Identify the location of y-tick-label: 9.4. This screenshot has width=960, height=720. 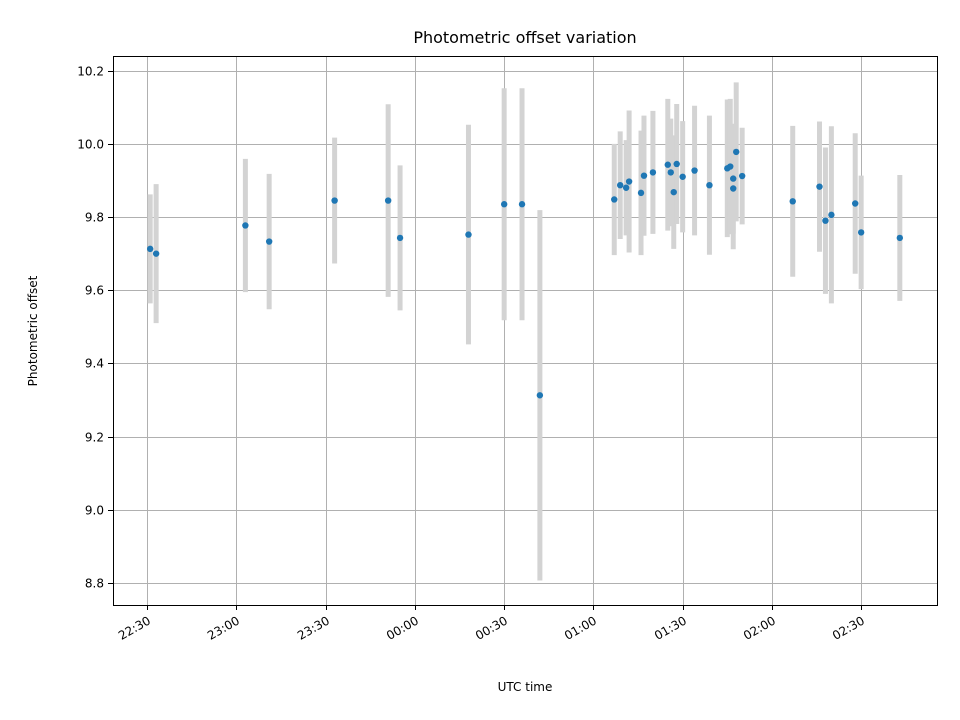
(94, 364).